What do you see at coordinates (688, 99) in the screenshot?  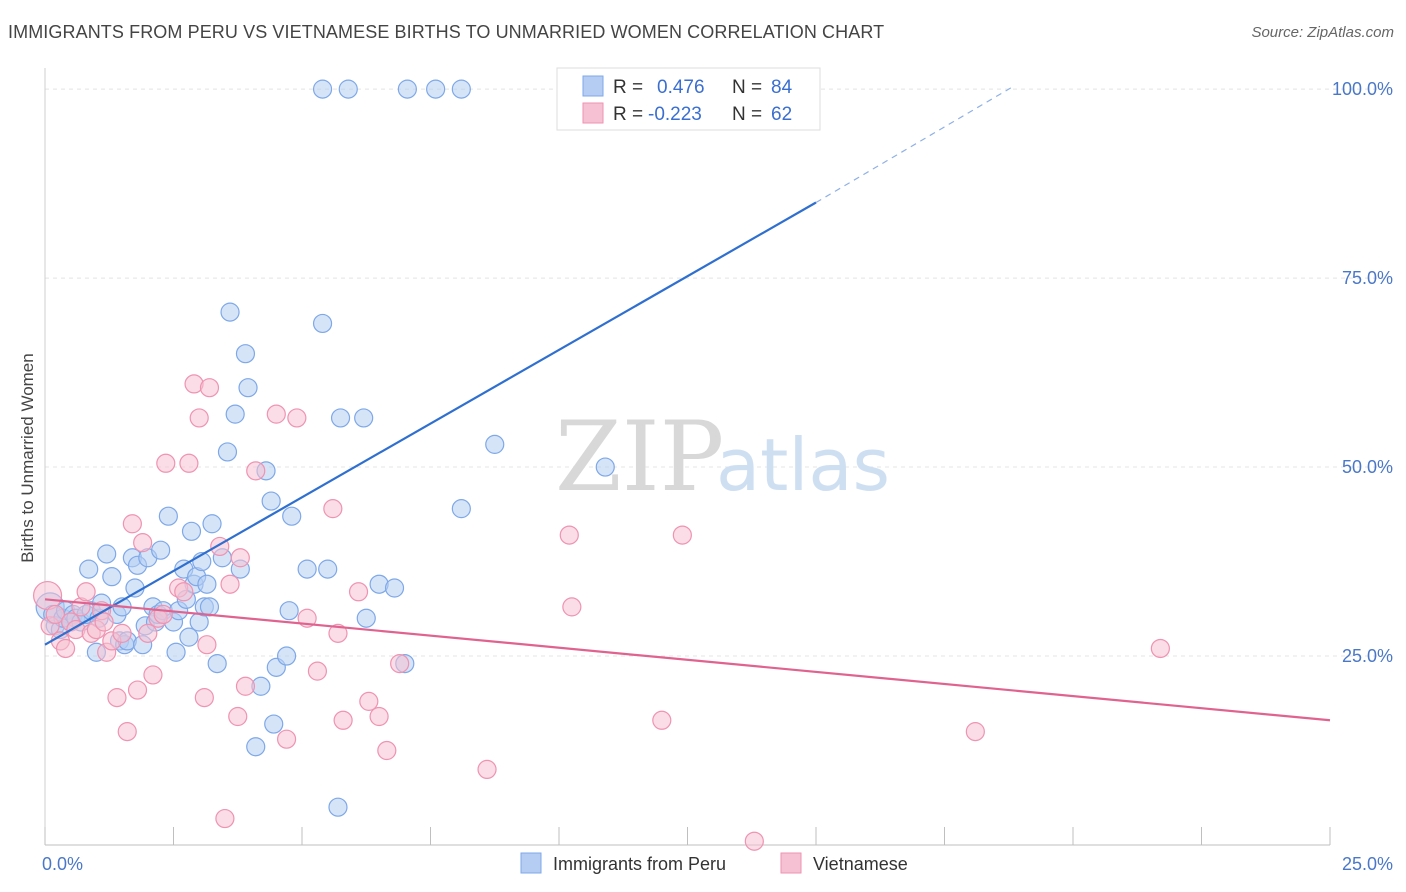 I see `legend-box: R = 0.476 N = 84 R = -0.223 N = 62` at bounding box center [688, 99].